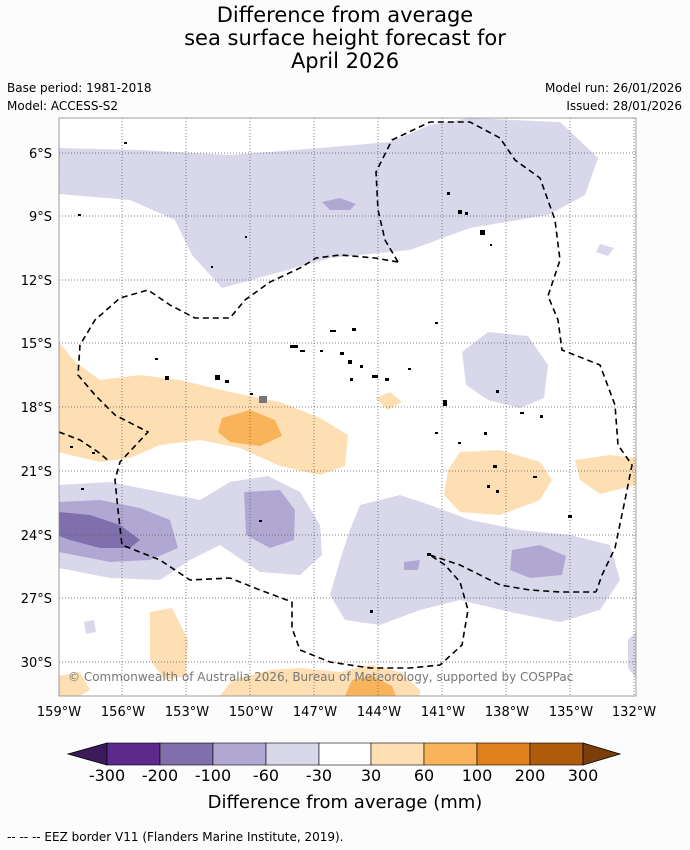 This screenshot has height=850, width=690. What do you see at coordinates (345, 61) in the screenshot?
I see `title-line-3: April 2026` at bounding box center [345, 61].